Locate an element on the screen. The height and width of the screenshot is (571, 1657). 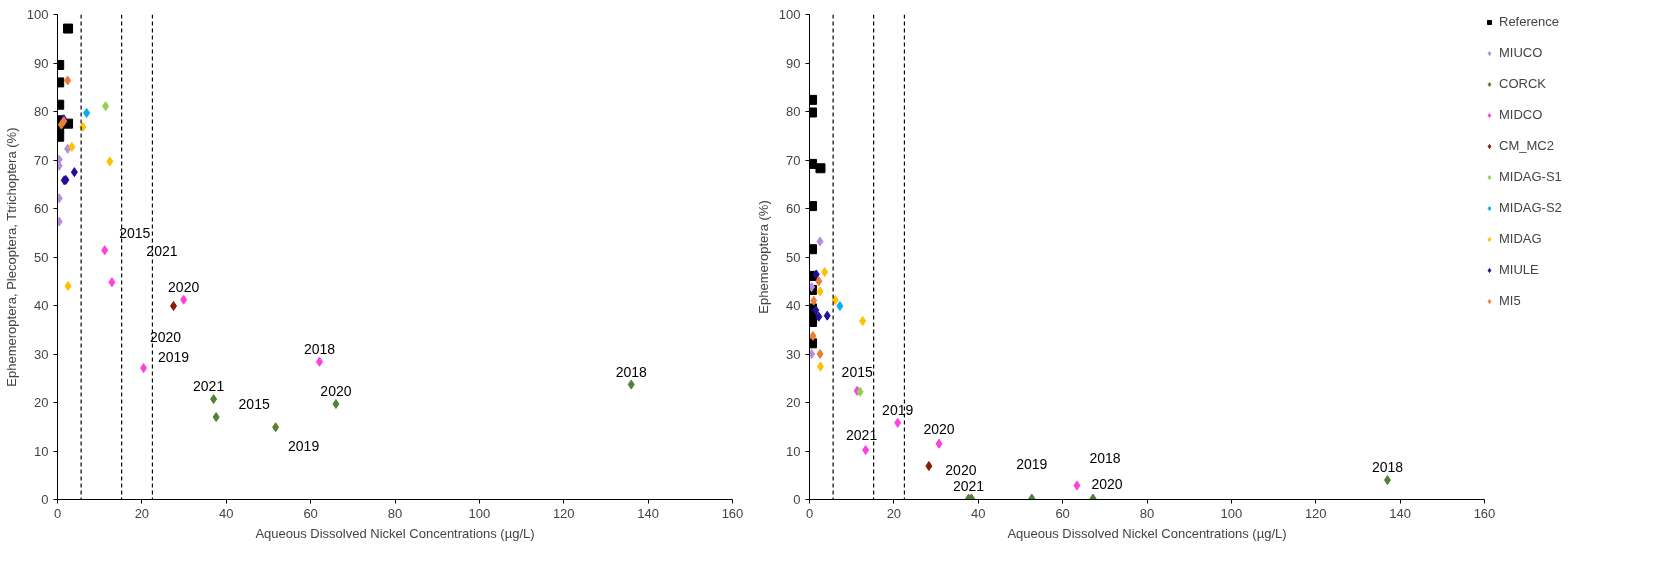
legend-label: MI5 is located at coordinates (1510, 300).